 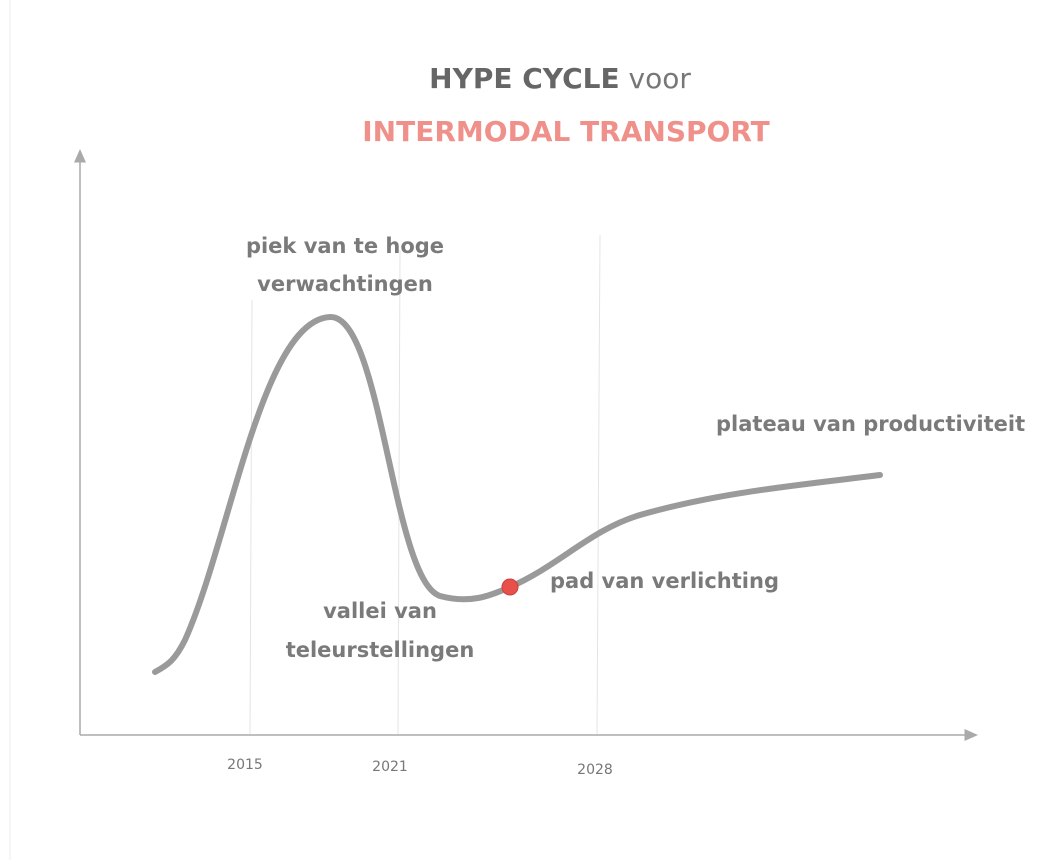 I want to click on phase-label: plateau van productiviteit, so click(x=870, y=424).